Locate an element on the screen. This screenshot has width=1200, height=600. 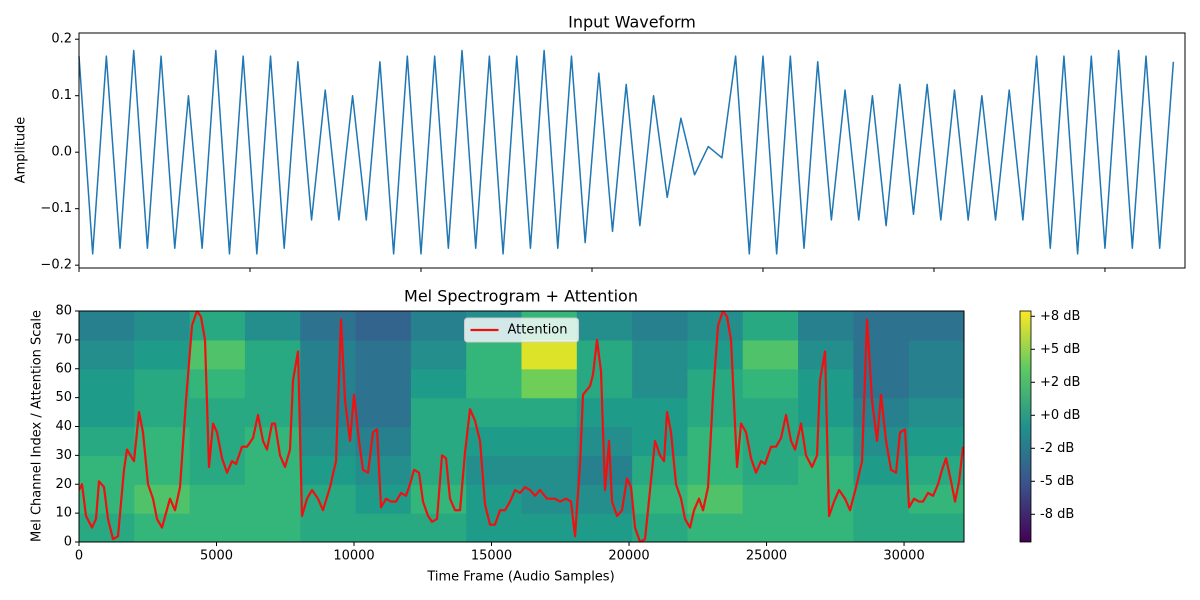
chart-title: Input Waveform is located at coordinates (632, 22).